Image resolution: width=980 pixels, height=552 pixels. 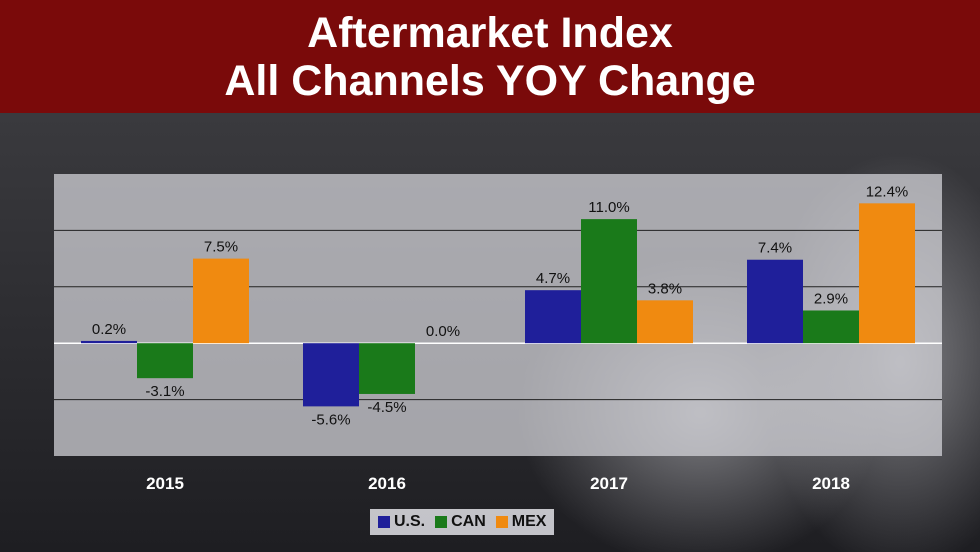 I want to click on data-label: 4.7%, so click(x=553, y=278).